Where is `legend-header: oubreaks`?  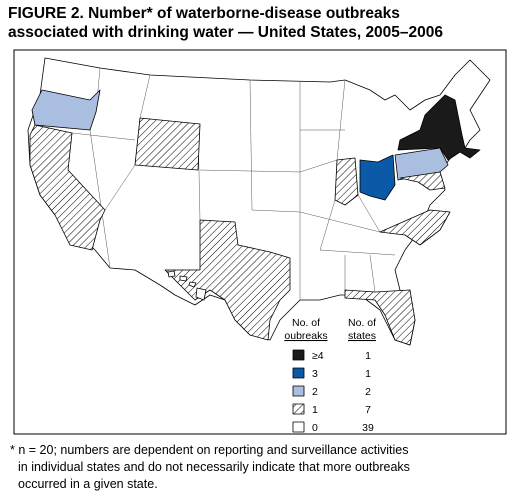 legend-header: oubreaks is located at coordinates (305, 336).